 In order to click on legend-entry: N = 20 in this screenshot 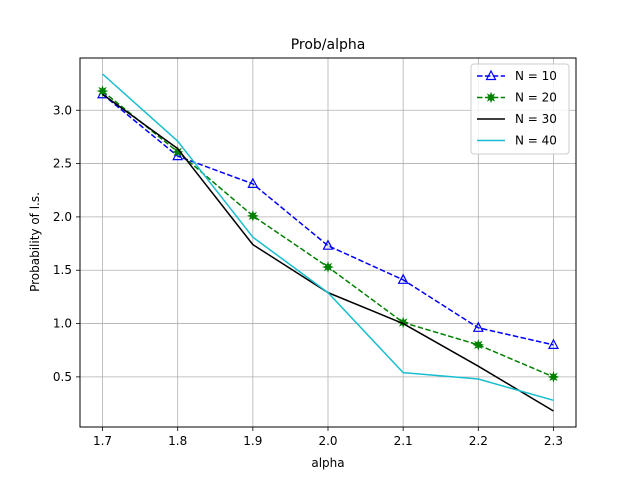, I will do `click(536, 98)`.